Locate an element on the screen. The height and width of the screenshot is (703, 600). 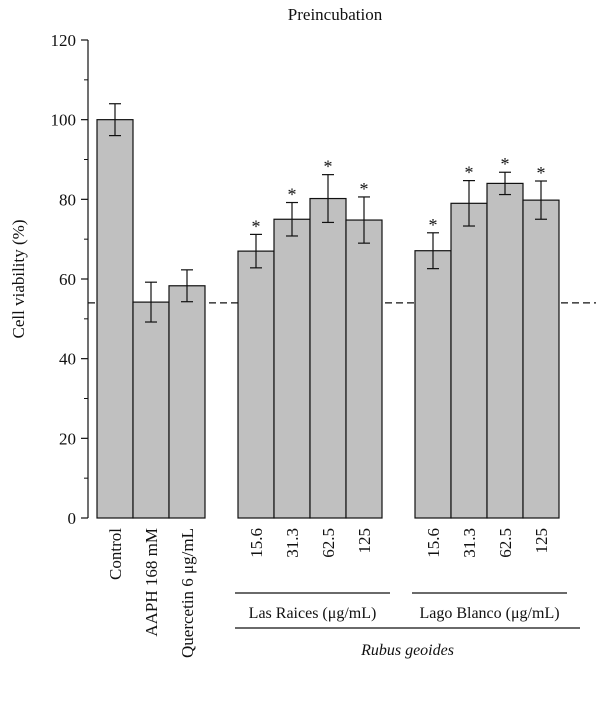
chart-title: Preincubation is located at coordinates (335, 14).